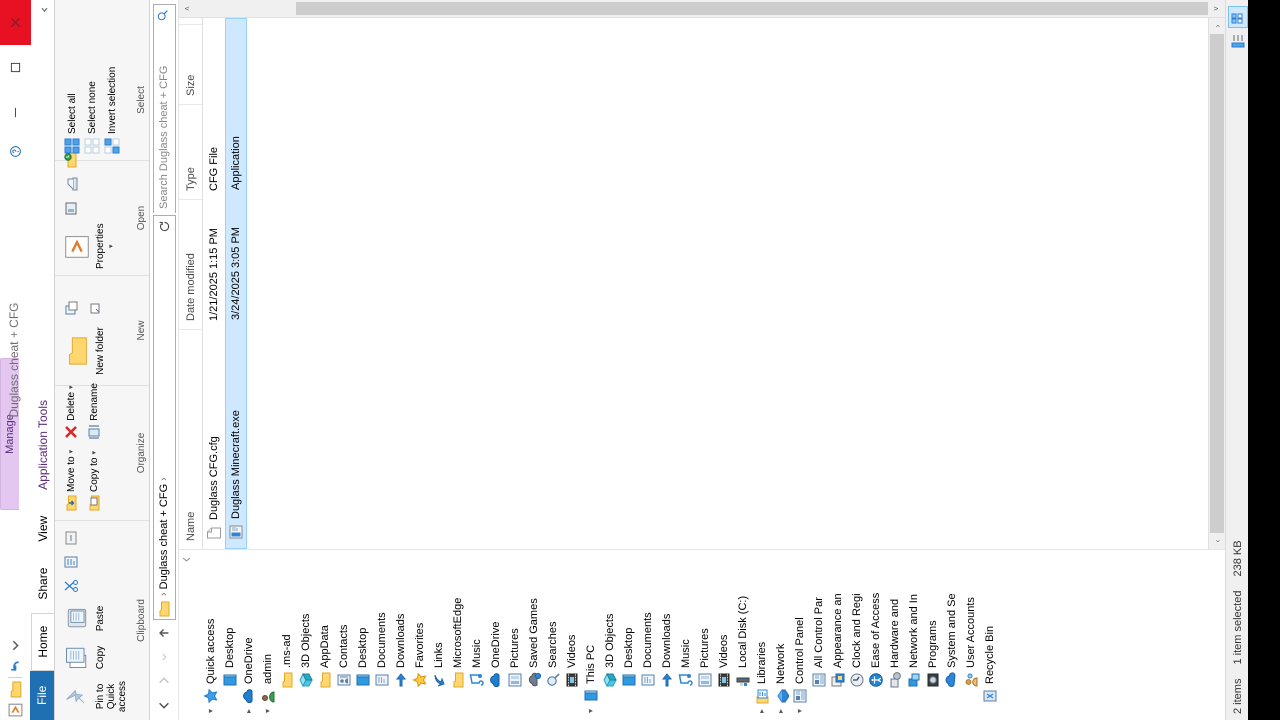  What do you see at coordinates (15, 22) in the screenshot?
I see `close-button` at bounding box center [15, 22].